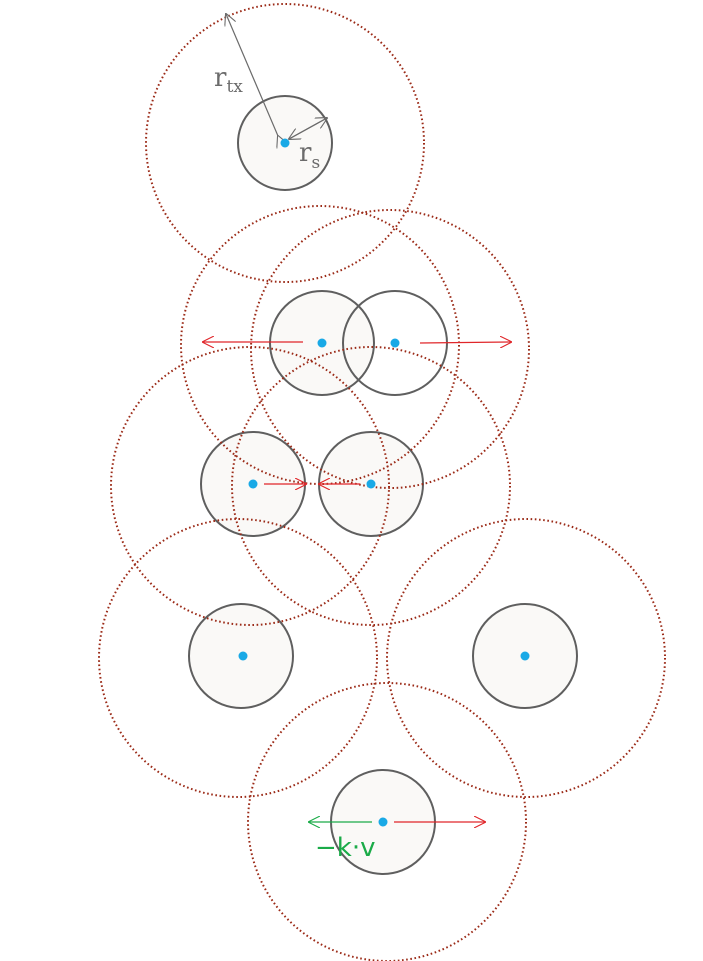  Describe the element at coordinates (308, 128) in the screenshot. I see `sensor-radius-arrow-back` at that location.